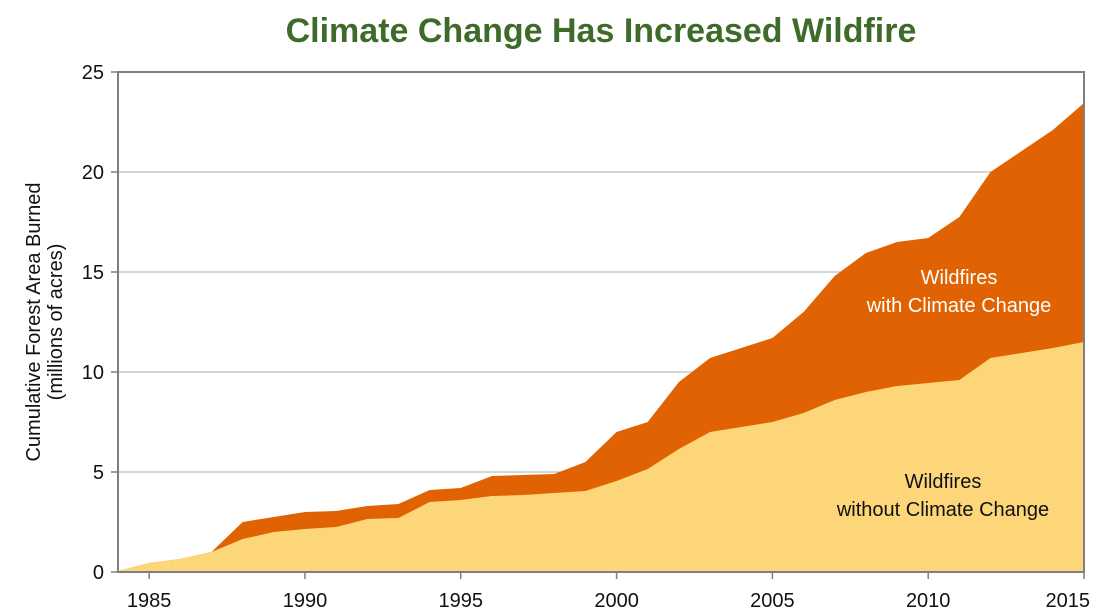 This screenshot has width=1112, height=616. What do you see at coordinates (305, 601) in the screenshot?
I see `x-tick-label: 1990` at bounding box center [305, 601].